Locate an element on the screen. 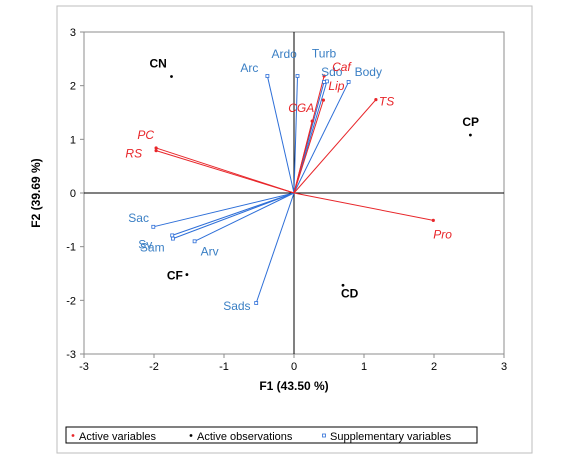 This screenshot has height=458, width=578. legend-box is located at coordinates (271, 435).